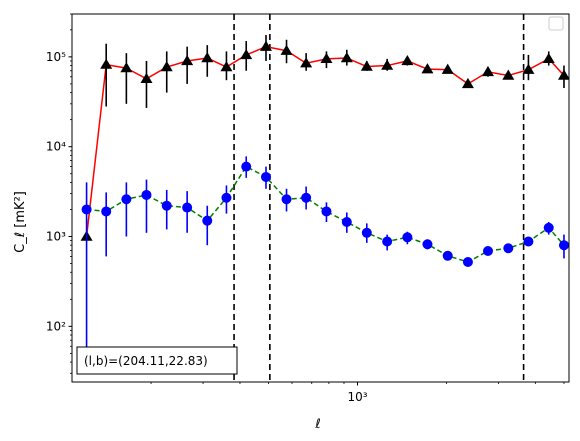 This screenshot has height=441, width=580. I want to click on y-tick-label: 10⁵, so click(56, 57).